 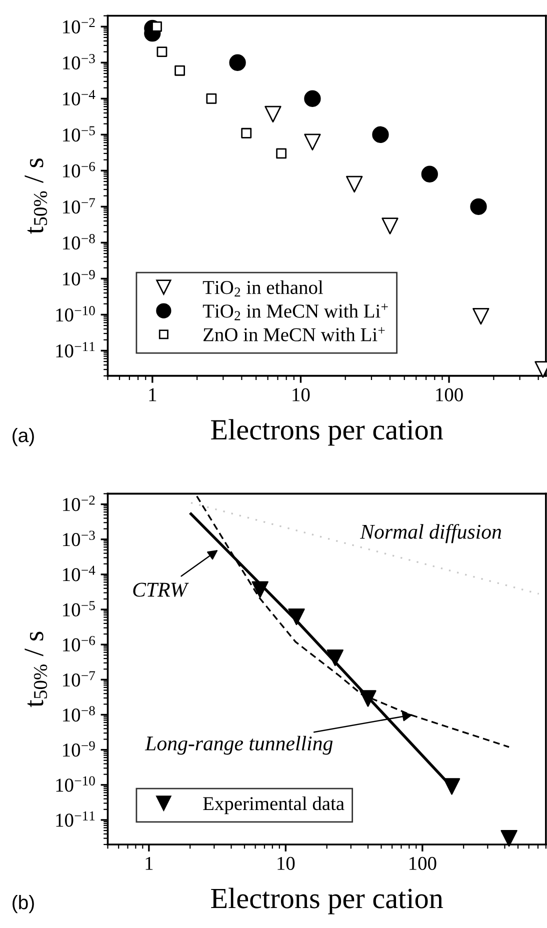 I want to click on legend-label: TiO$_{2}$ in ethanol, so click(x=262, y=288).